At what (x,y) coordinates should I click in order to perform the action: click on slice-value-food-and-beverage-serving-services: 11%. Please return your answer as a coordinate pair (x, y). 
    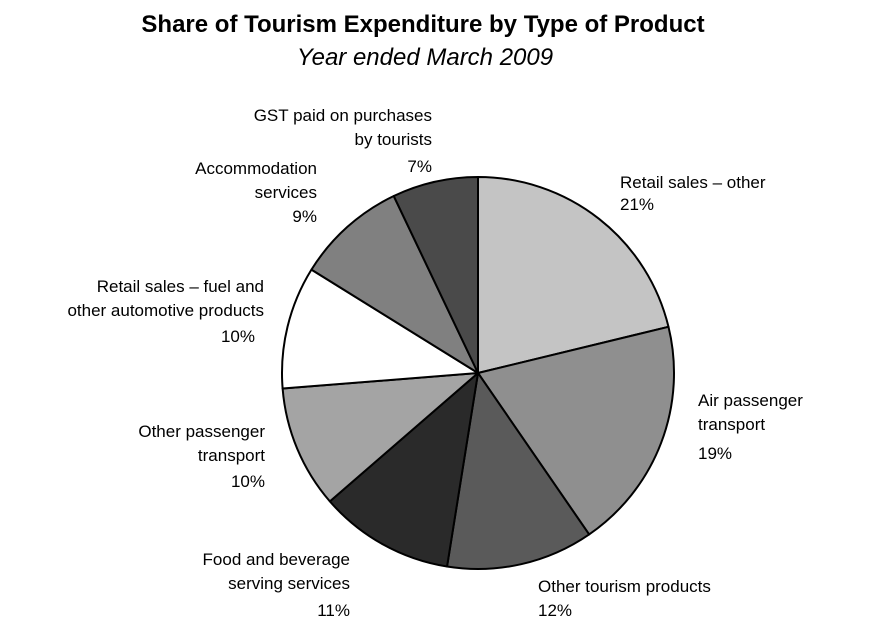
    Looking at the image, I should click on (333, 610).